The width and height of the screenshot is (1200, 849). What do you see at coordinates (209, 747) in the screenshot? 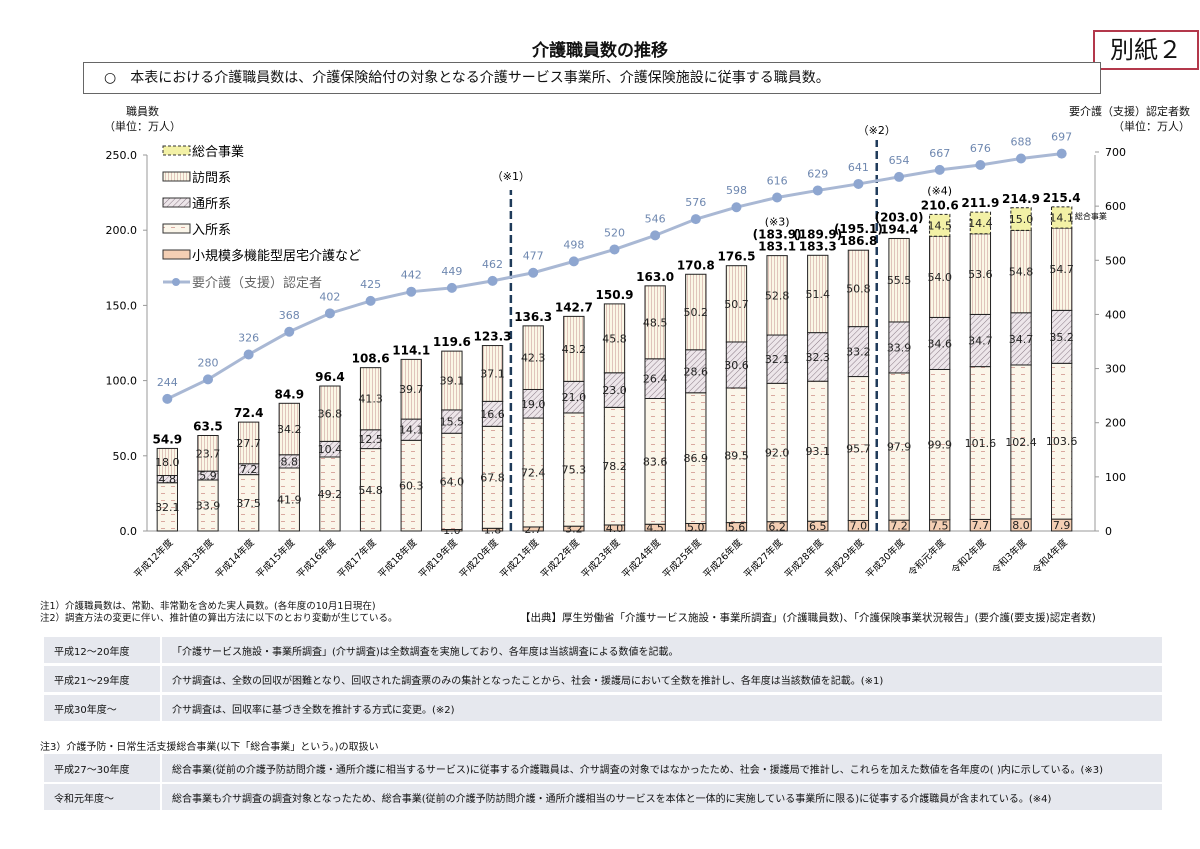
I see `note-3: 注3）介護予防・日常生活支援総合事業(以下「総合事業」という。)の取扱い` at bounding box center [209, 747].